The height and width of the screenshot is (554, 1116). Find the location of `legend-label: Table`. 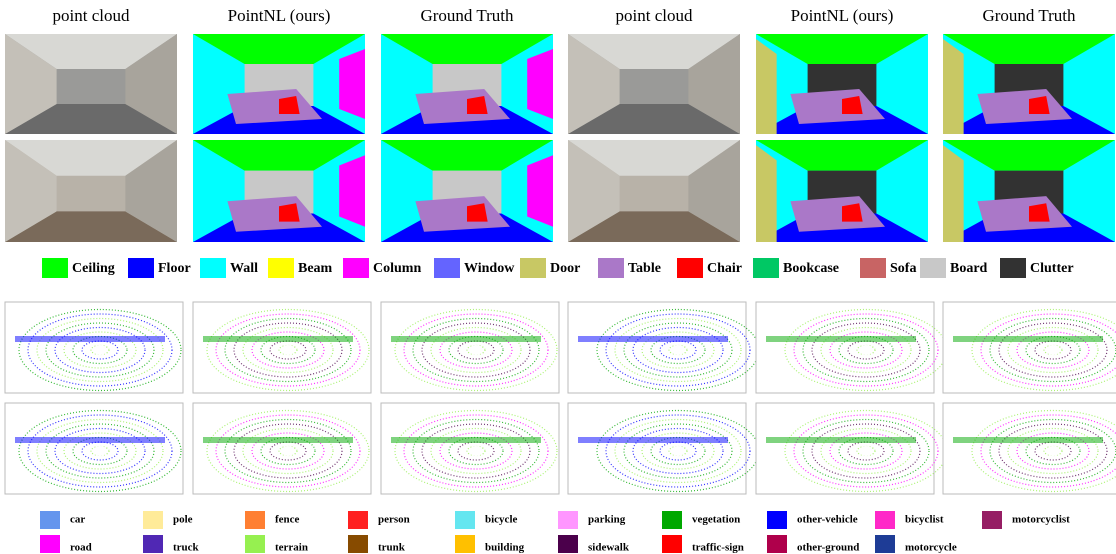

legend-label: Table is located at coordinates (644, 268).